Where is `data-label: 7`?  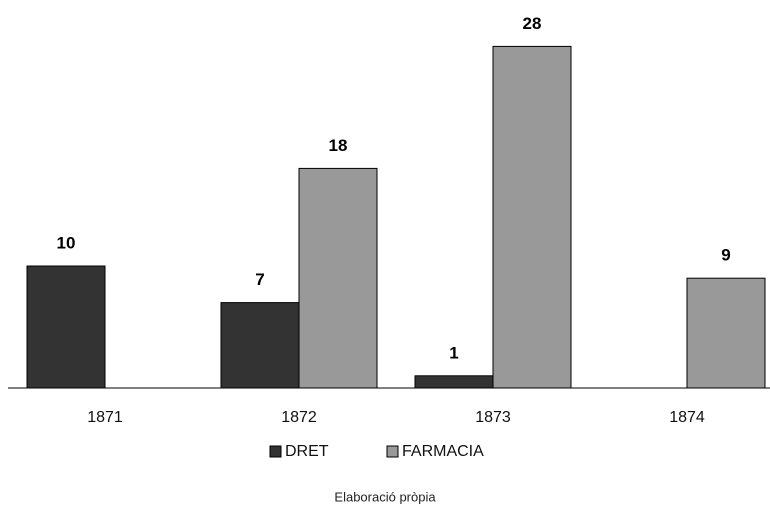 data-label: 7 is located at coordinates (259, 279).